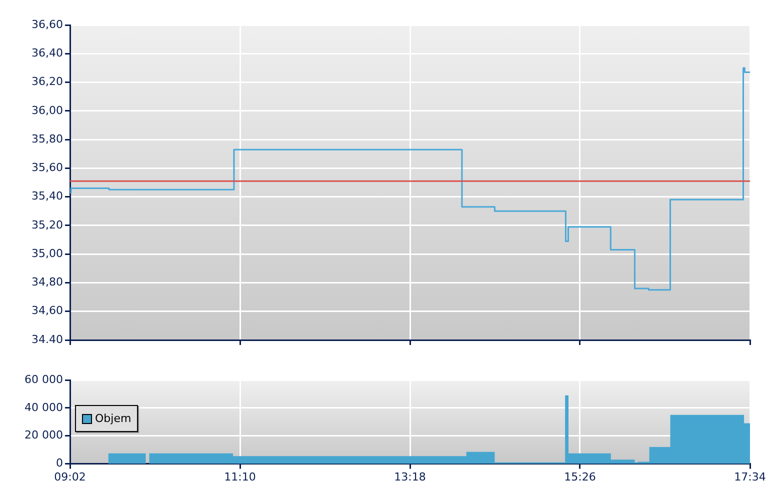  What do you see at coordinates (47, 311) in the screenshot?
I see `y-tick-label: 34,60` at bounding box center [47, 311].